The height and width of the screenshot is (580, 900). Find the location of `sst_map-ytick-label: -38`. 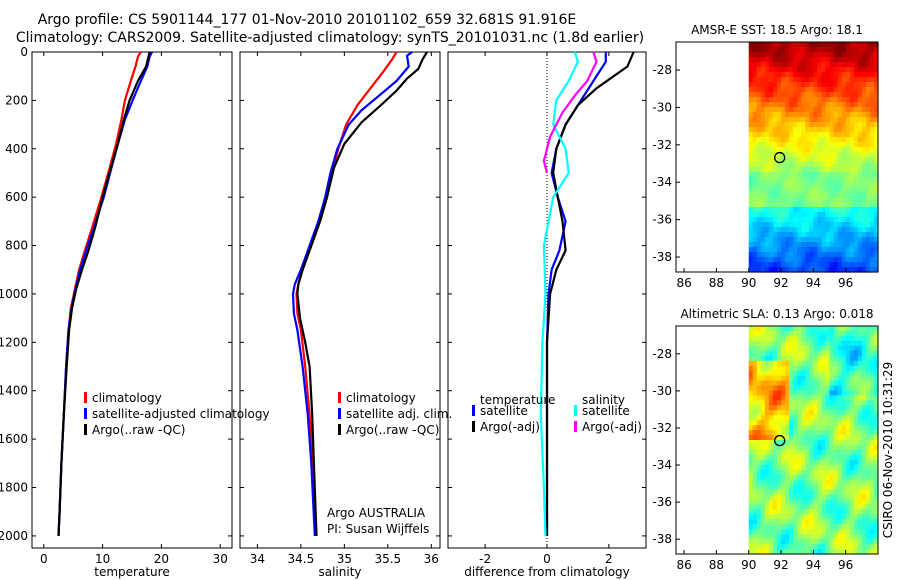

sst_map-ytick-label: -38 is located at coordinates (662, 257).